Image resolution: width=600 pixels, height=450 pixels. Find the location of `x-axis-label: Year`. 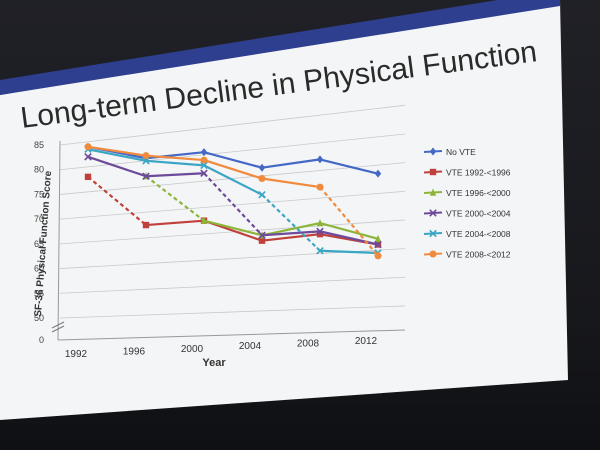

x-axis-label: Year is located at coordinates (214, 363).